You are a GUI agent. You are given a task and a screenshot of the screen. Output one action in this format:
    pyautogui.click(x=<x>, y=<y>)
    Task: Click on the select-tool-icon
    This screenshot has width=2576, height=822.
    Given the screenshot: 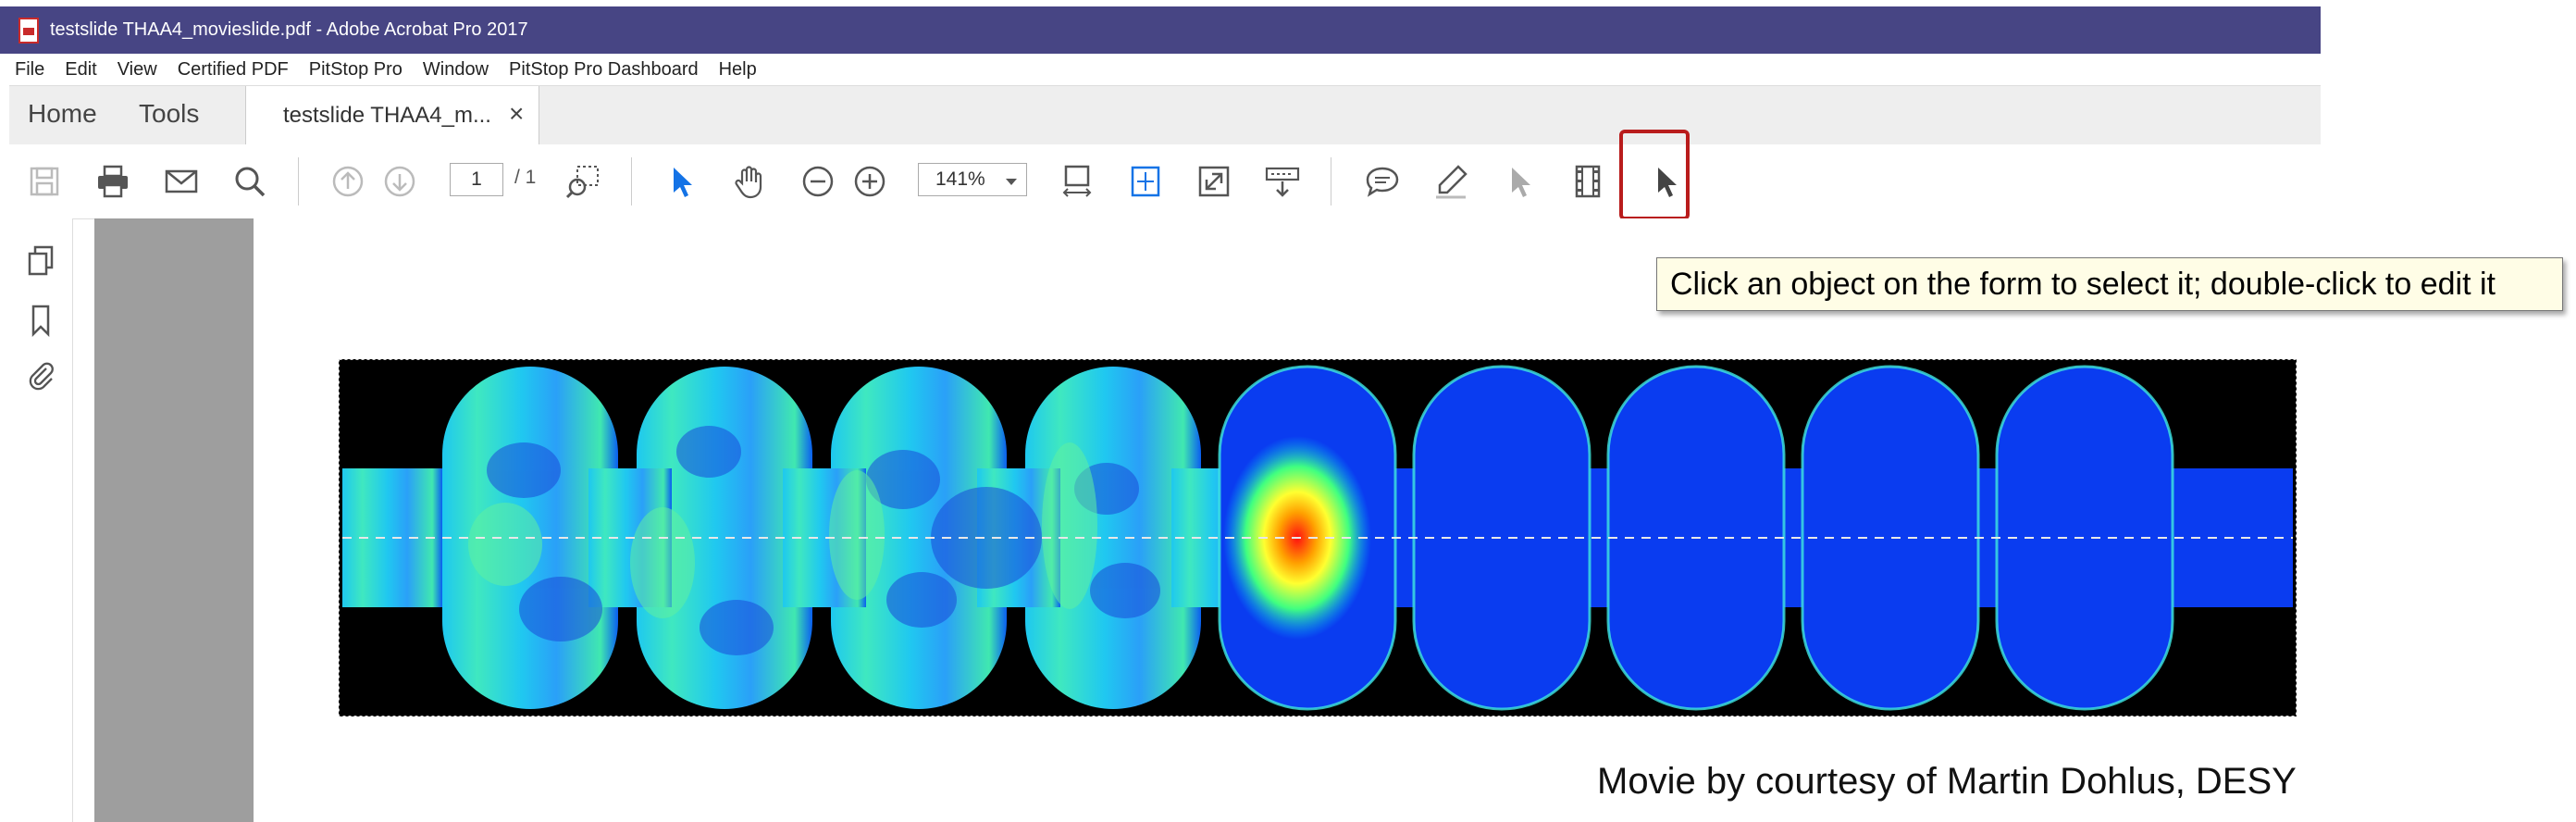 What is the action you would take?
    pyautogui.click(x=682, y=181)
    